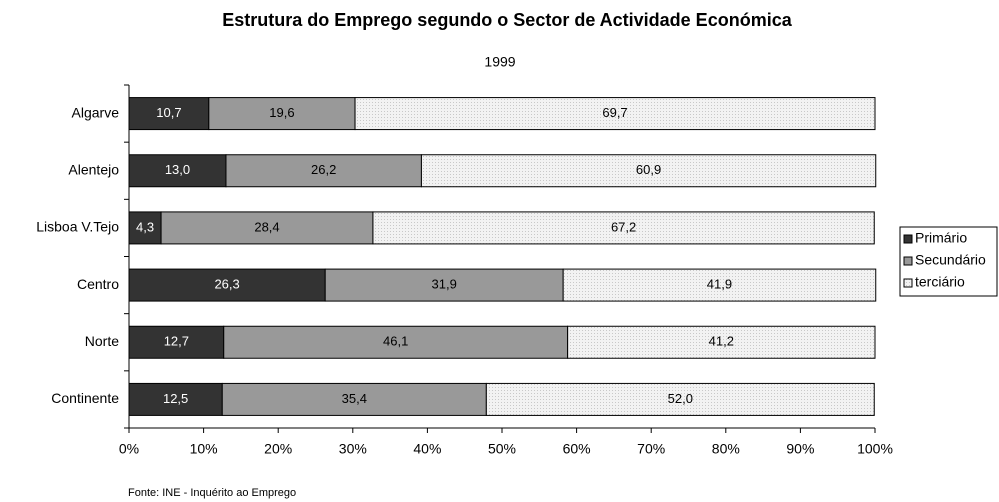 The height and width of the screenshot is (502, 999). What do you see at coordinates (940, 282) in the screenshot?
I see `legend-label: terciário` at bounding box center [940, 282].